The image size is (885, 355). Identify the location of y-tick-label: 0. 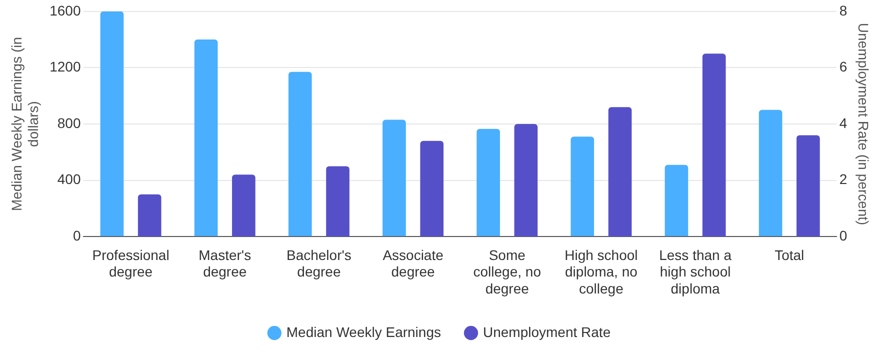
(76, 235).